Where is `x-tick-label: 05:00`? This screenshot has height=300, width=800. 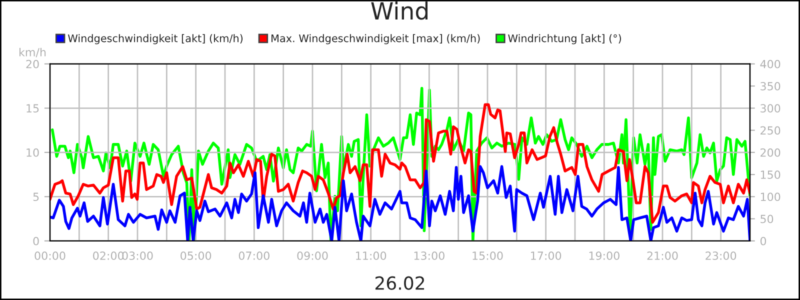
x-tick-label: 05:00 is located at coordinates (196, 256).